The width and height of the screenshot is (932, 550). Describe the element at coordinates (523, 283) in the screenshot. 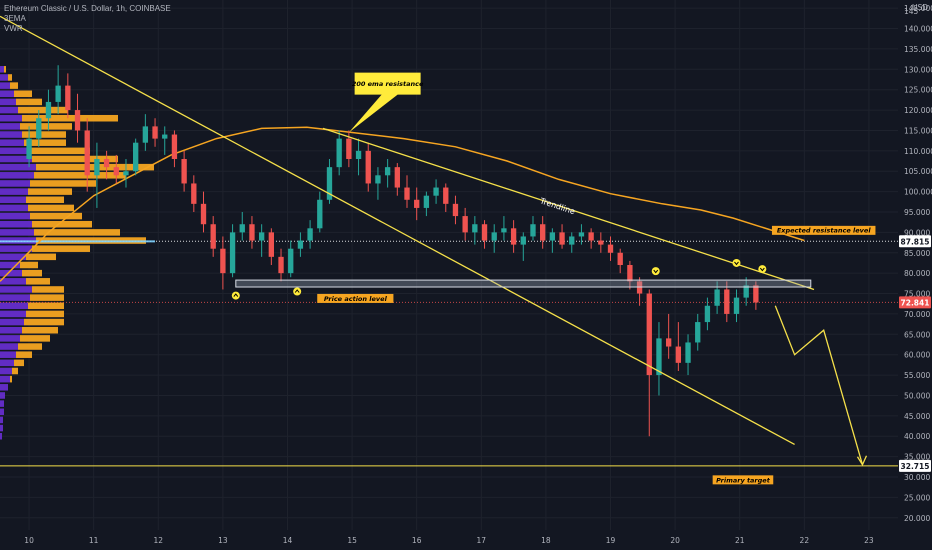

I see `price-action-box` at that location.